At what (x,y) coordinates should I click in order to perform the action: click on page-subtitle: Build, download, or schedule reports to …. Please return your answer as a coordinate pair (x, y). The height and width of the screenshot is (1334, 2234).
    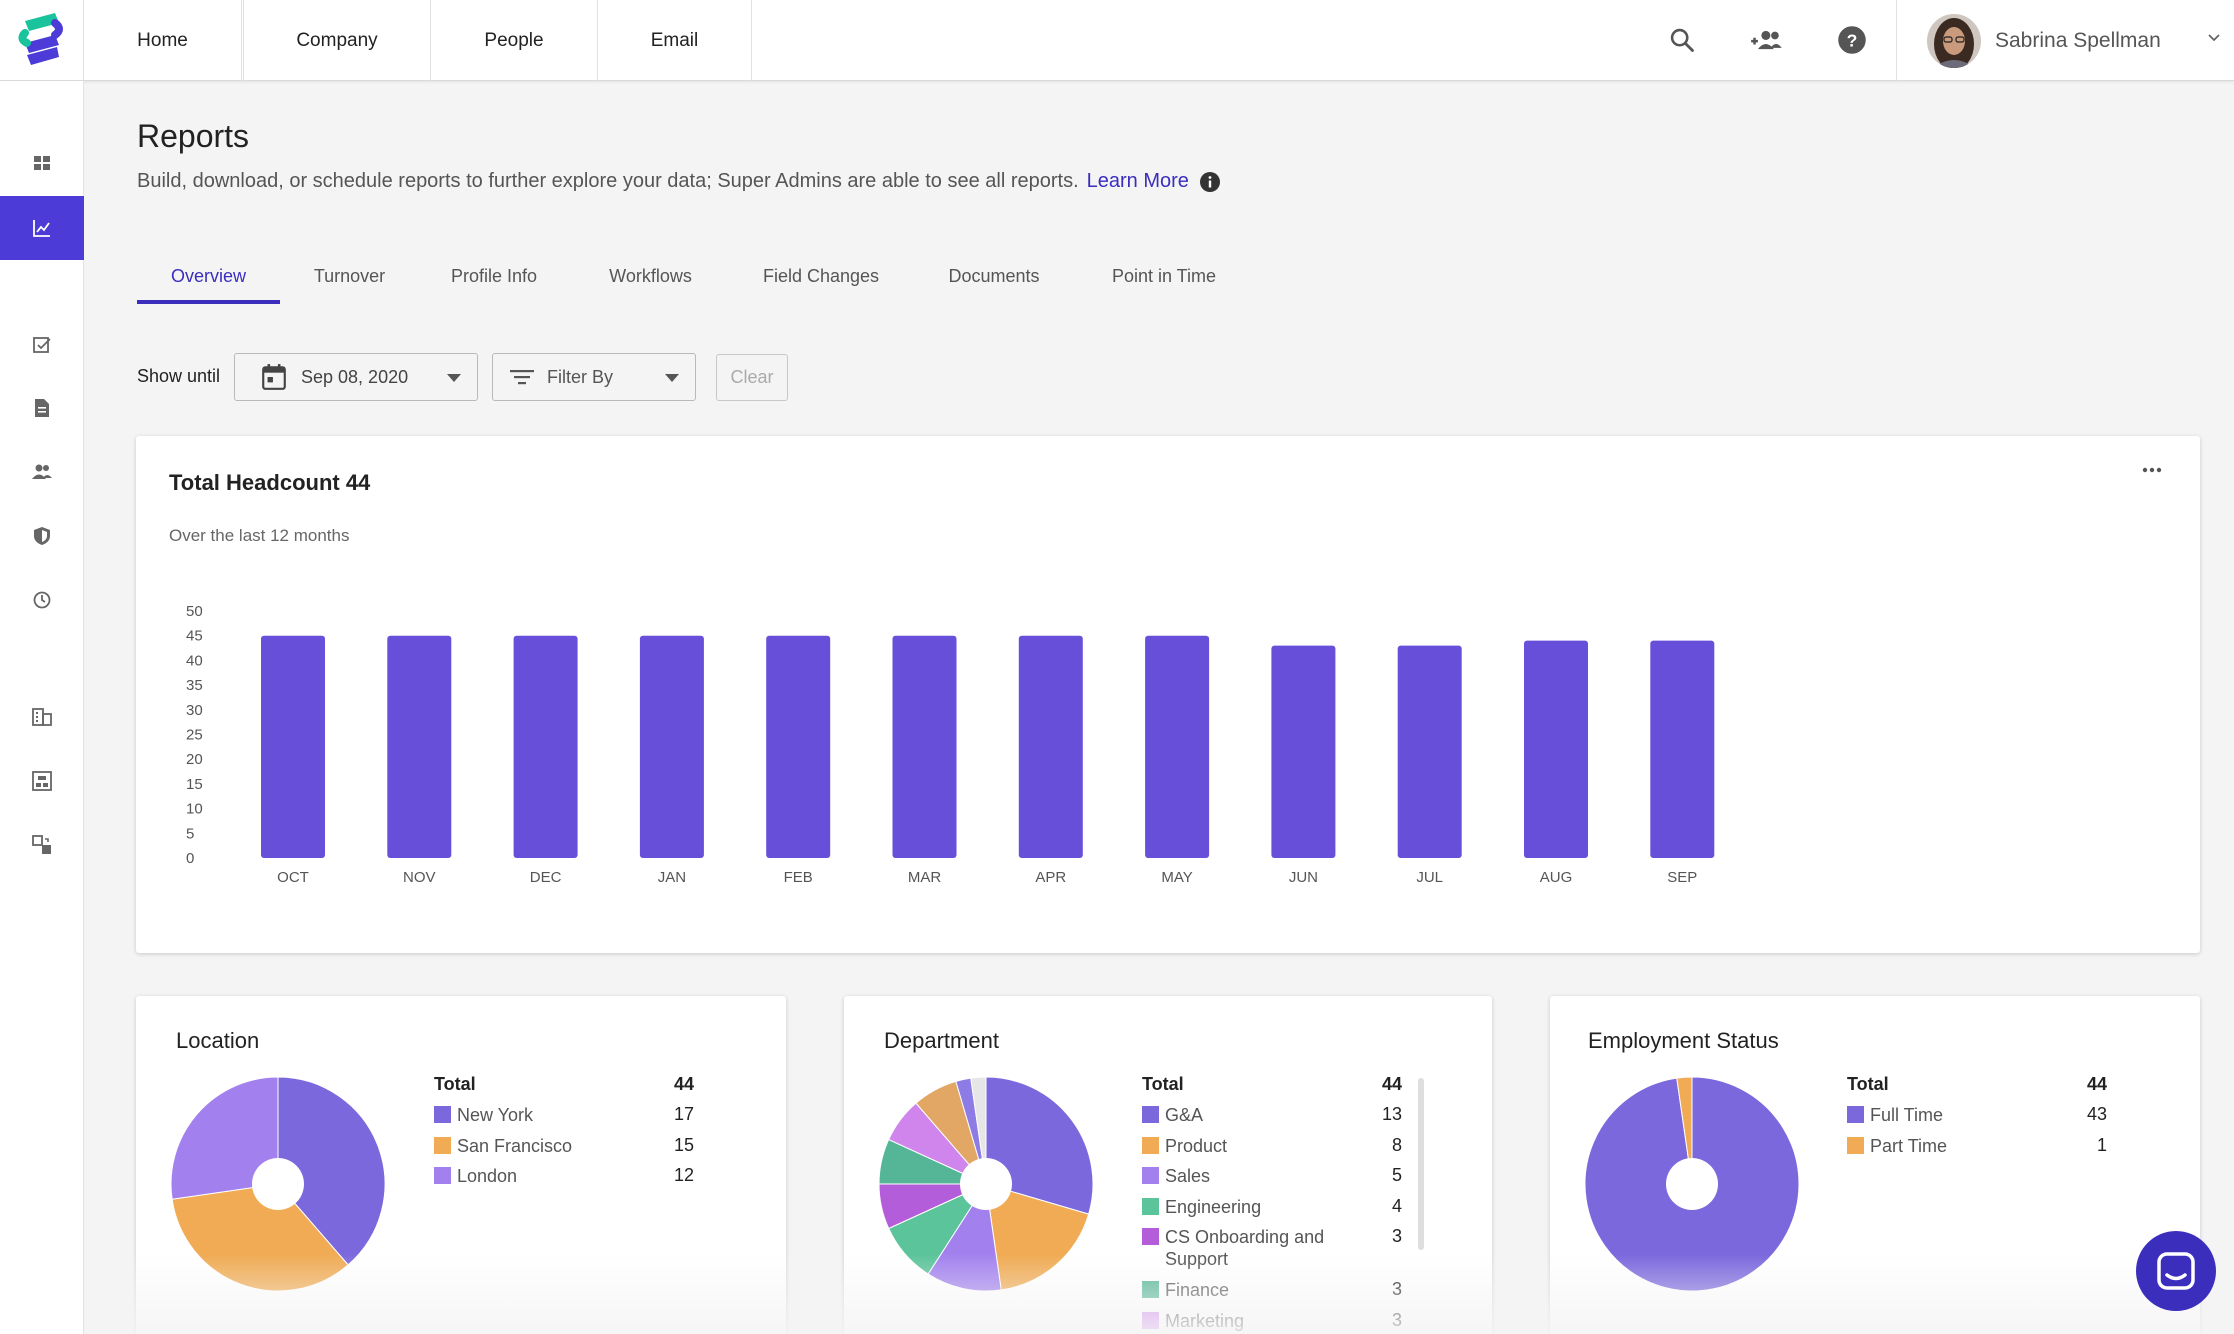
    Looking at the image, I should click on (679, 181).